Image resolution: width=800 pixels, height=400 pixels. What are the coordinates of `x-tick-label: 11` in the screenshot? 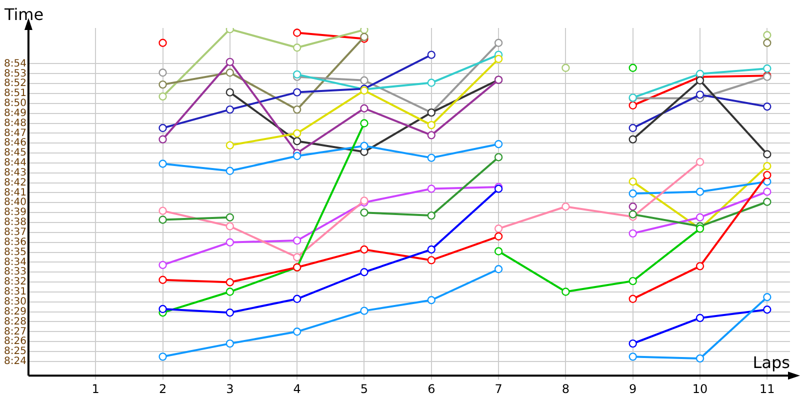 It's located at (767, 389).